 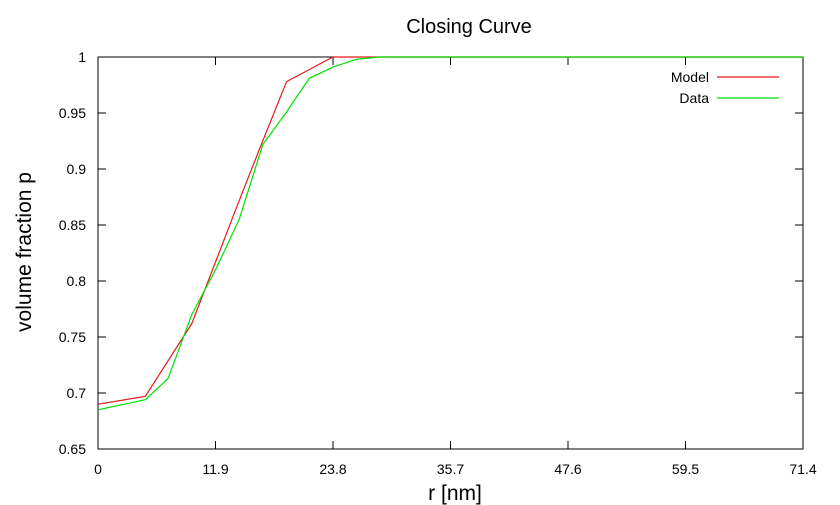 What do you see at coordinates (690, 77) in the screenshot?
I see `legend-label-model: Model` at bounding box center [690, 77].